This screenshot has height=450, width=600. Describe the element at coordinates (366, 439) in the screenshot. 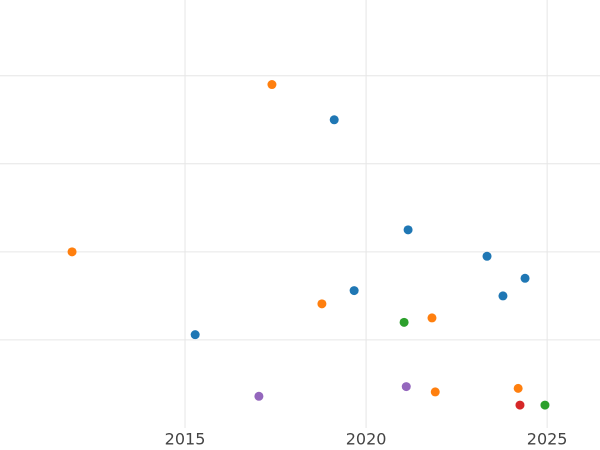

I see `x-tick-label: 2020` at that location.